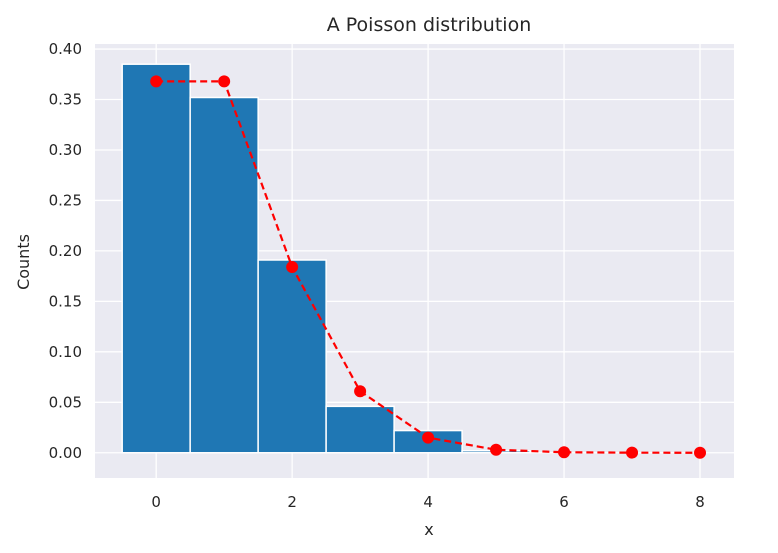 The height and width of the screenshot is (553, 778). I want to click on y-tick-labels: 0.00 0.05 0.10 0.15 0.20 0.25 0.30 0.35 0.40, so click(65, 251).